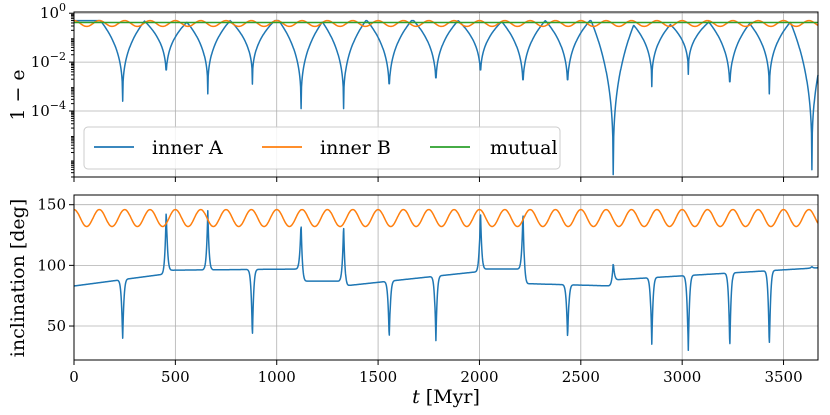  I want to click on bottom-y-tick-label: 50, so click(56, 326).